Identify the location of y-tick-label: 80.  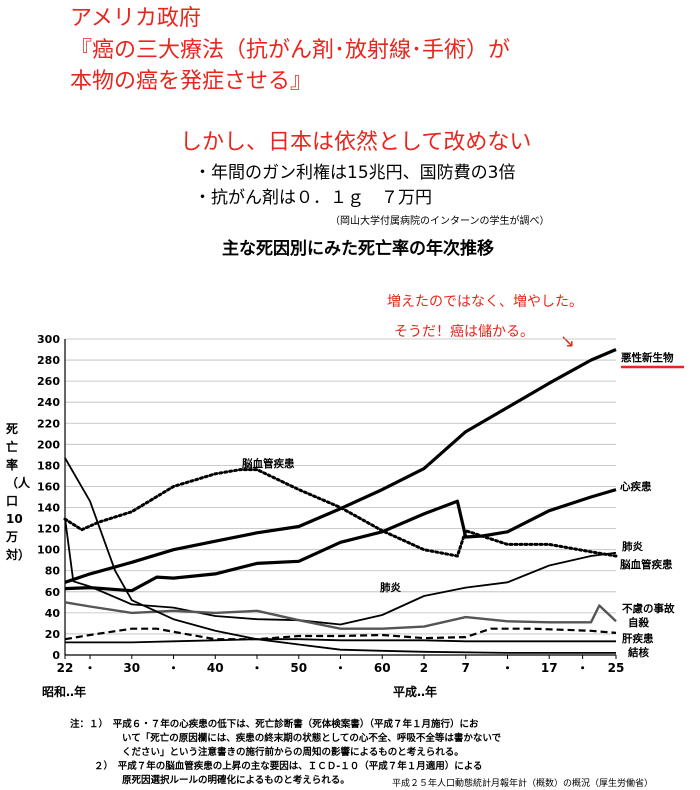
(53, 571).